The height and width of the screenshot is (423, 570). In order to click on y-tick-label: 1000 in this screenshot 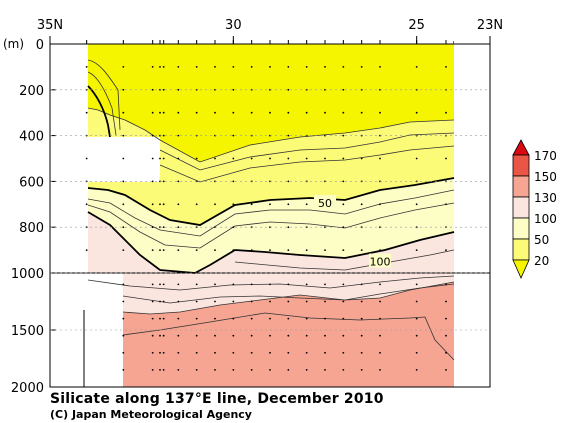, I will do `click(27, 274)`.